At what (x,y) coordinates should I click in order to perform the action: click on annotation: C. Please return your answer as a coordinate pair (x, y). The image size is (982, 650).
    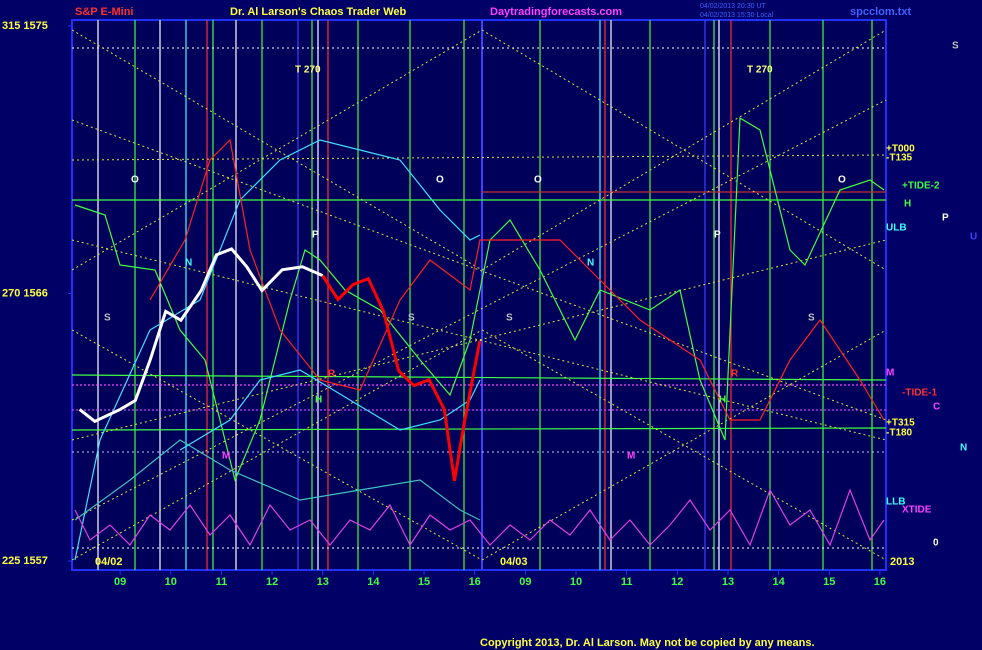
    Looking at the image, I should click on (936, 407).